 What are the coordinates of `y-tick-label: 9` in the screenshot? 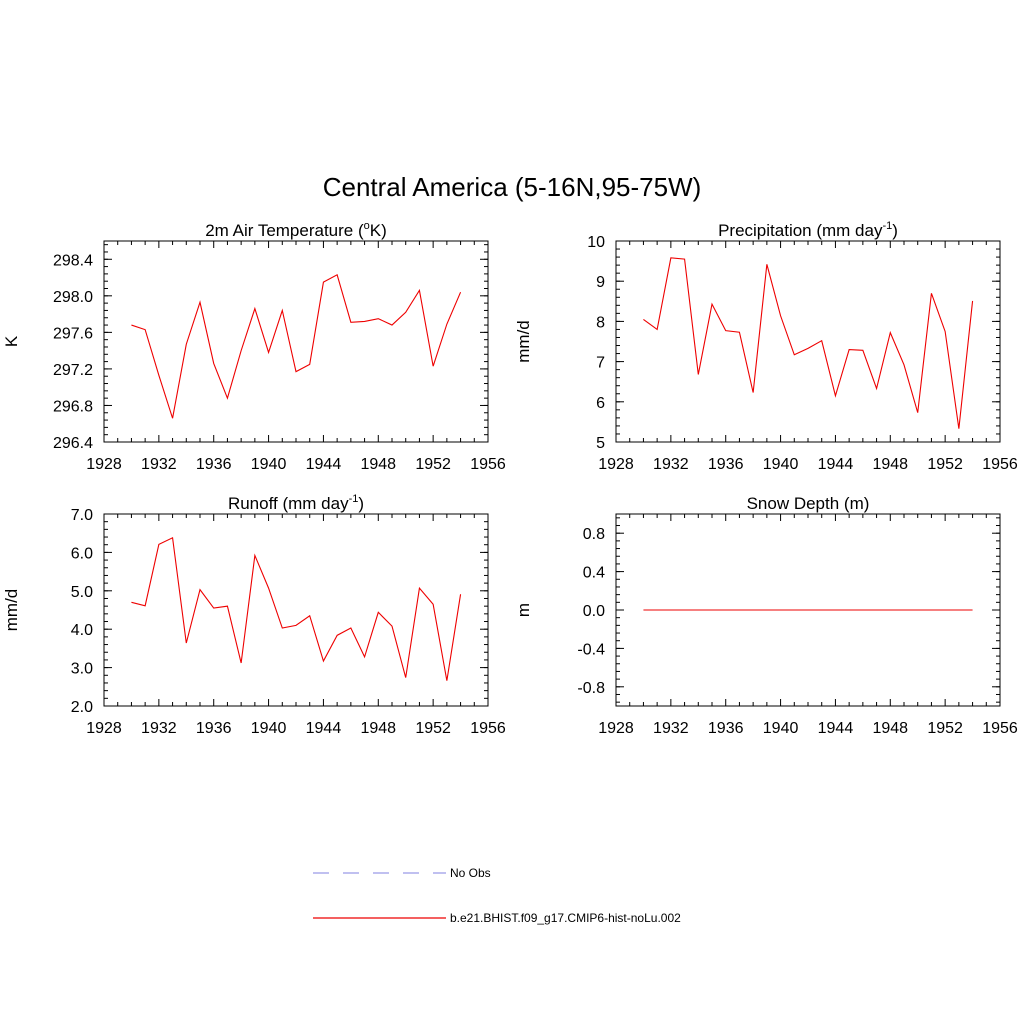 It's located at (600, 282).